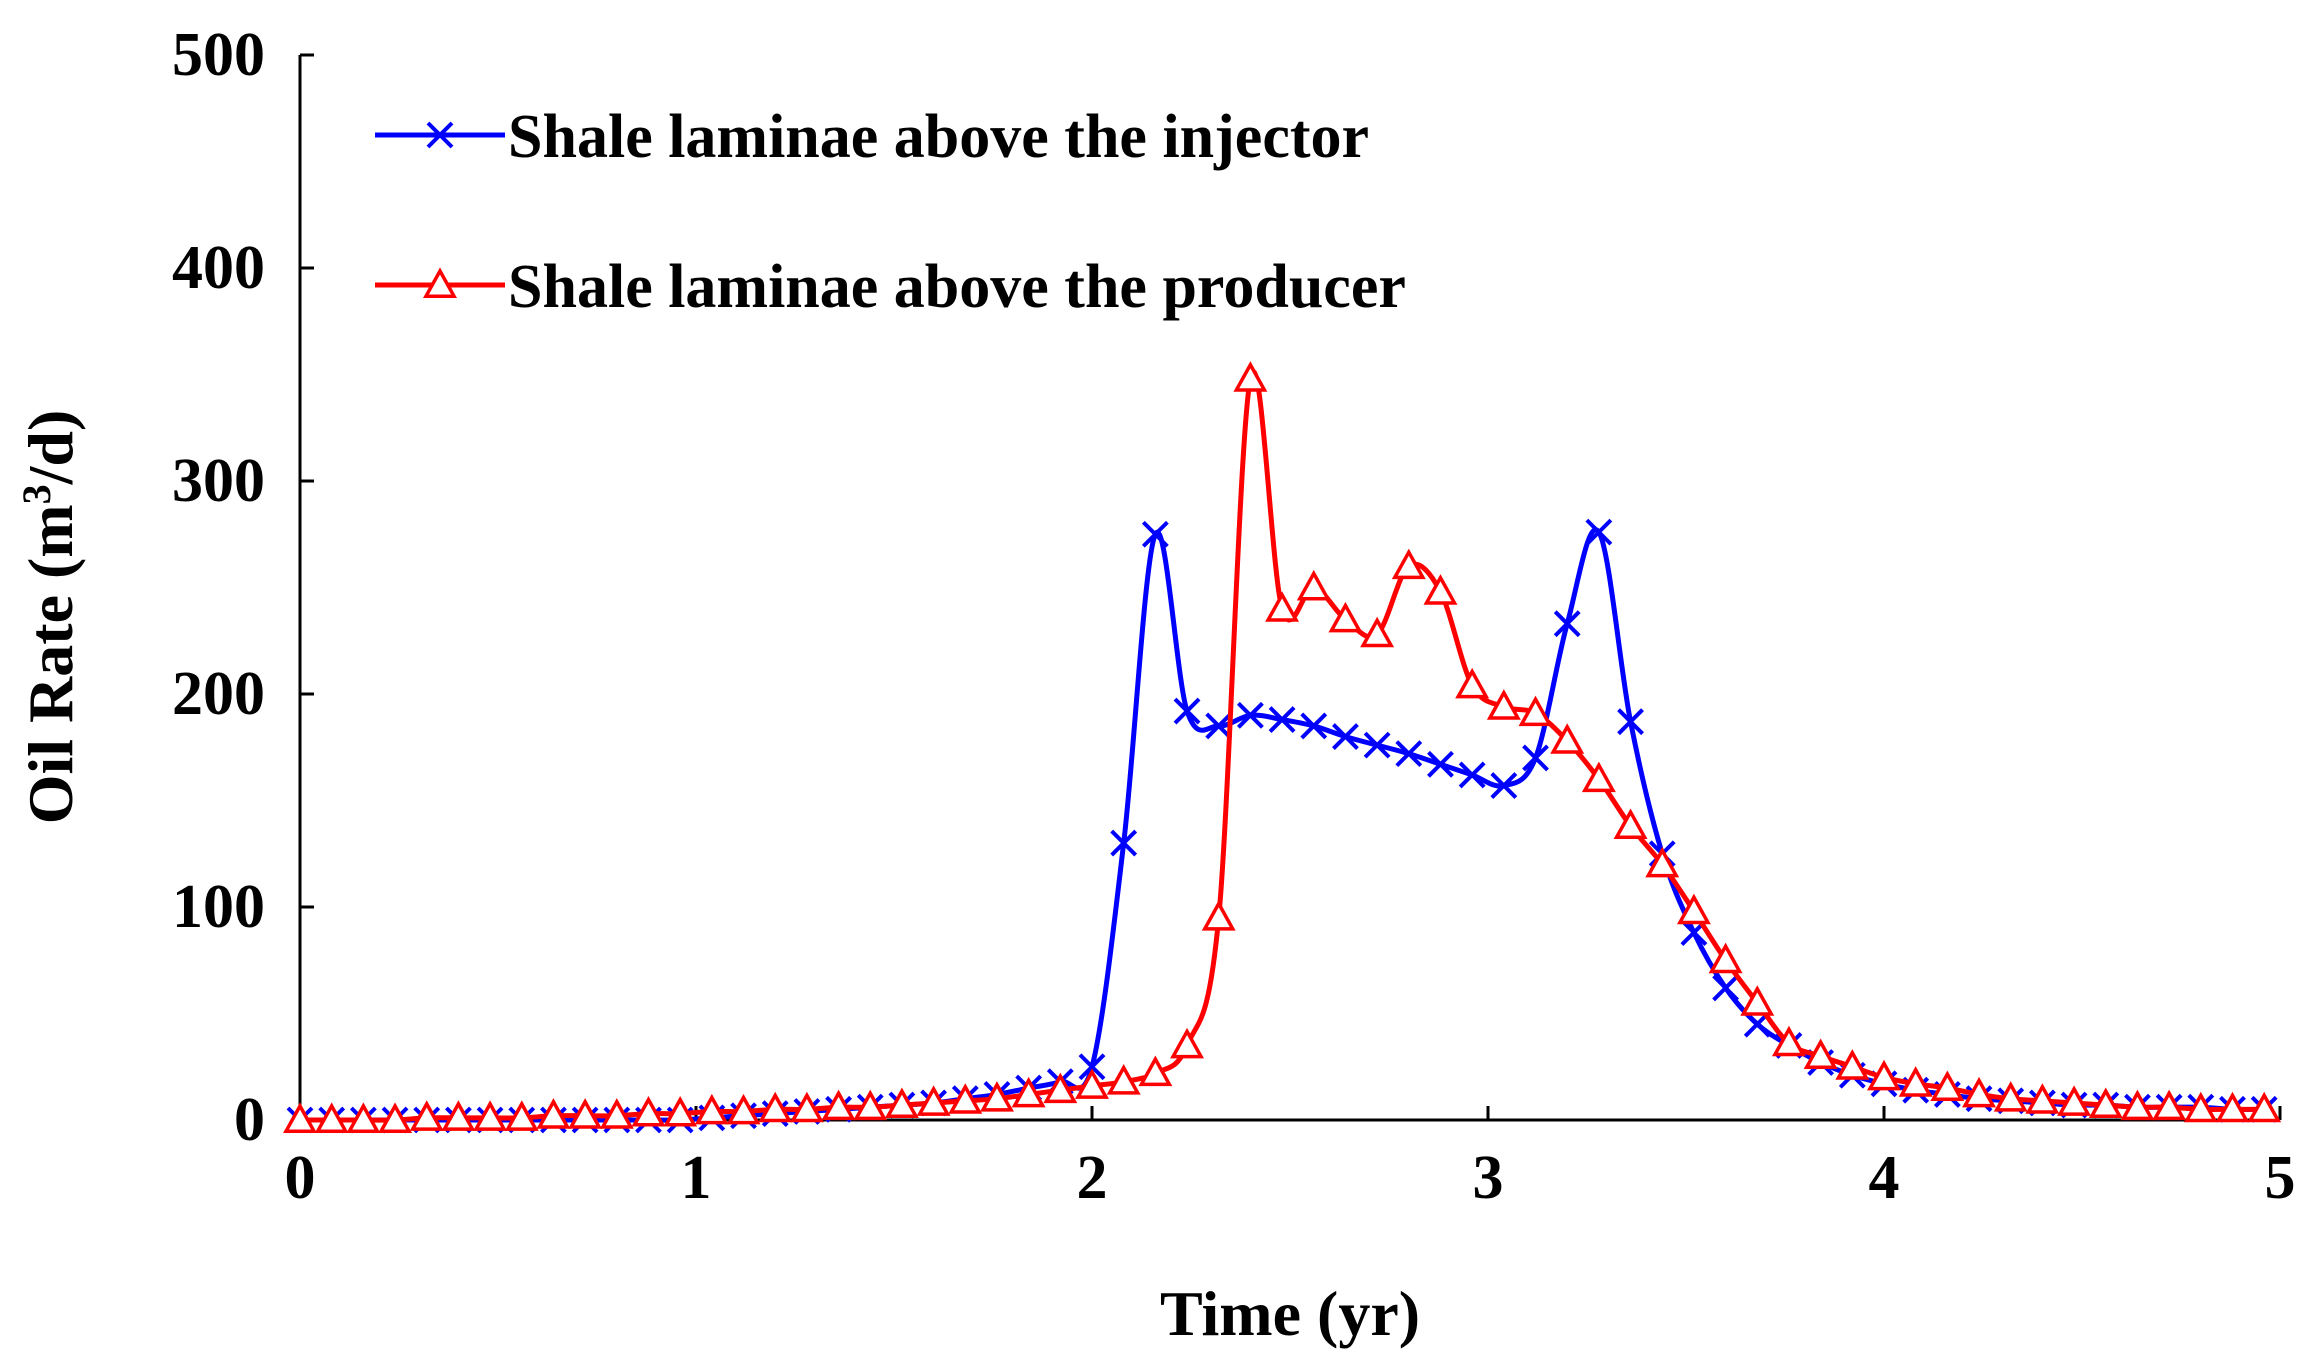  What do you see at coordinates (938, 137) in the screenshot?
I see `legend-label: Shale laminae above the injector` at bounding box center [938, 137].